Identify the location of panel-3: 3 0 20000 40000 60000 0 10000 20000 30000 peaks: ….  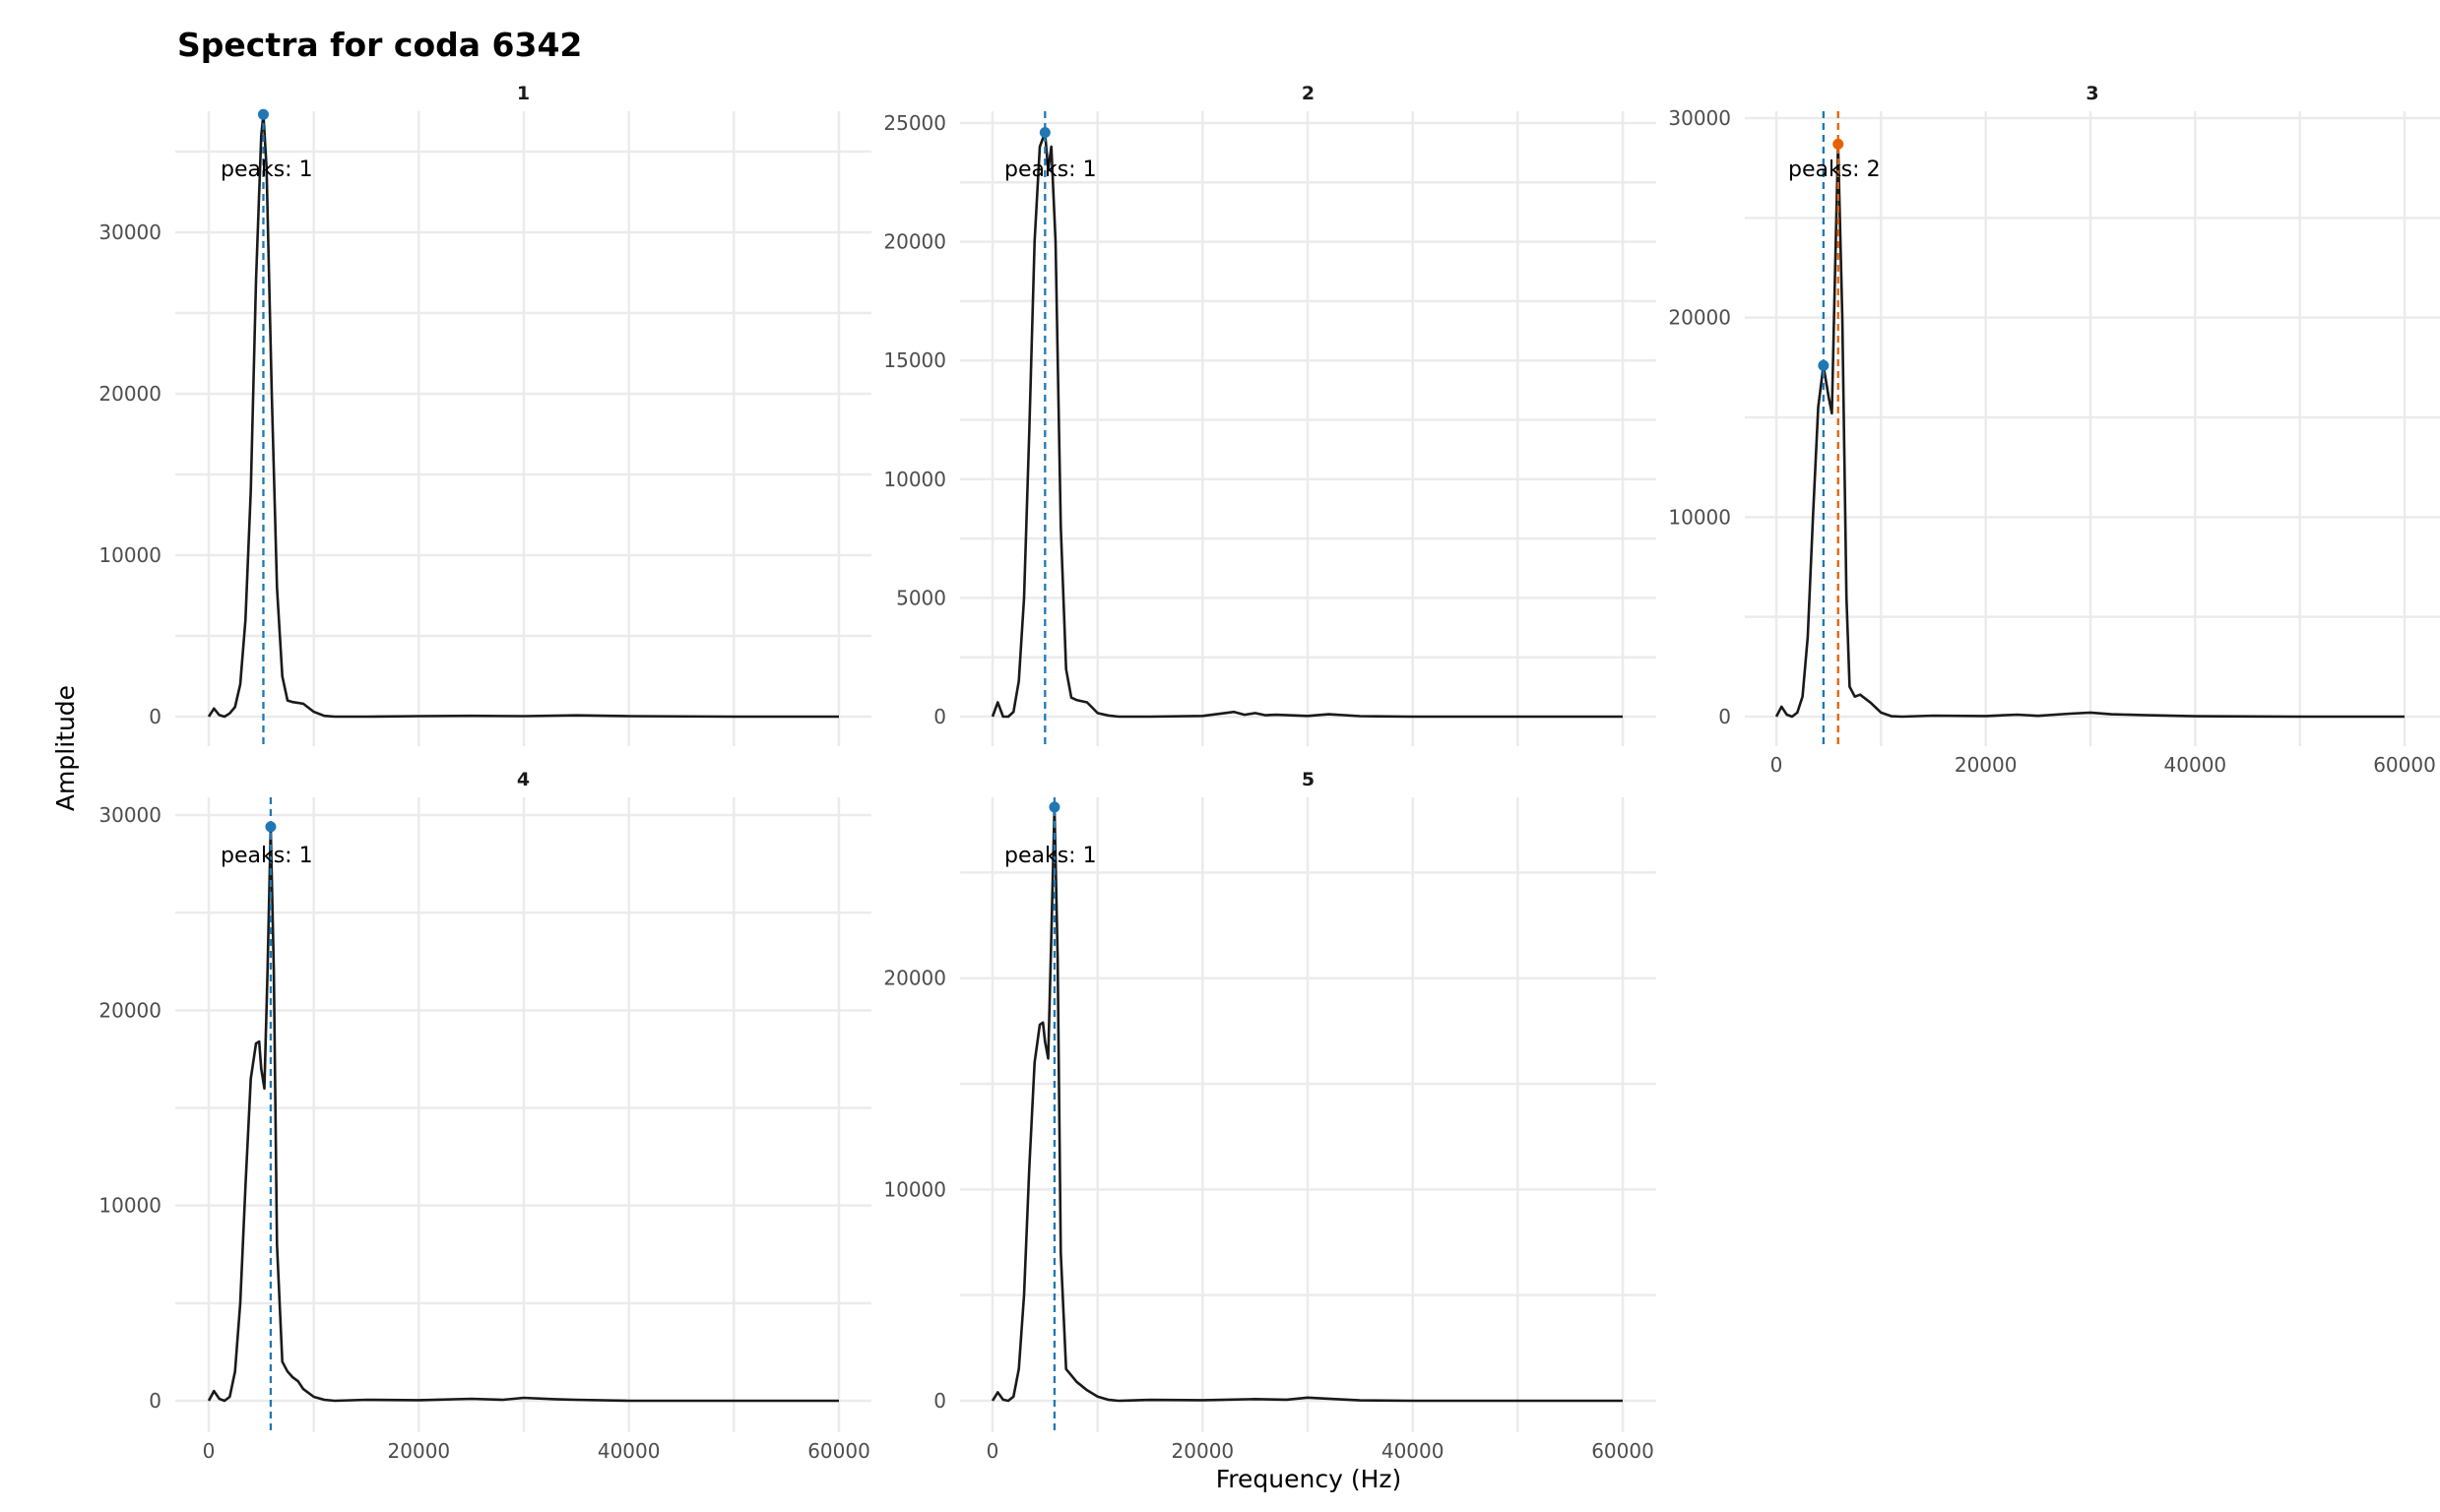
(2054, 430).